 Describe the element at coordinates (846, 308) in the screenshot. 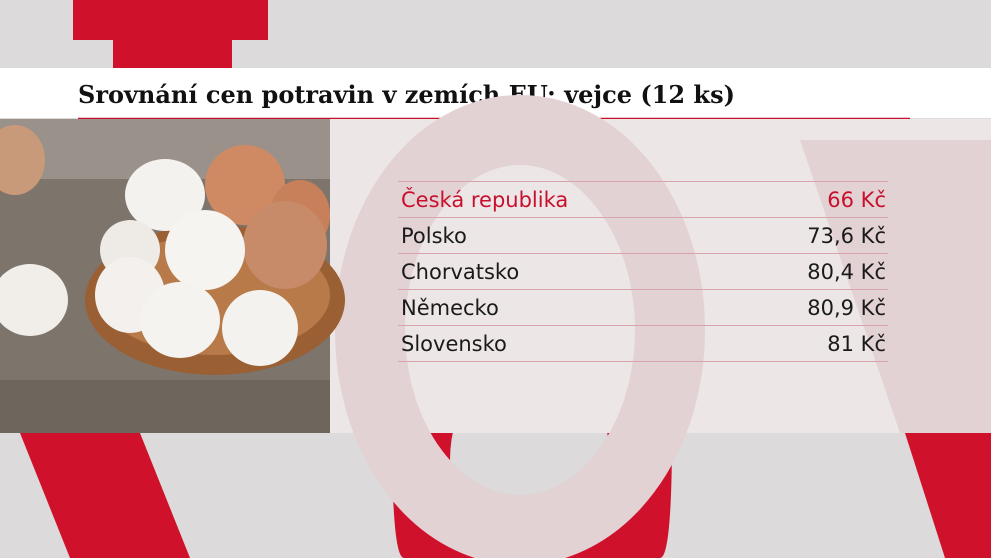

I see `price: 80,9 Kč` at that location.